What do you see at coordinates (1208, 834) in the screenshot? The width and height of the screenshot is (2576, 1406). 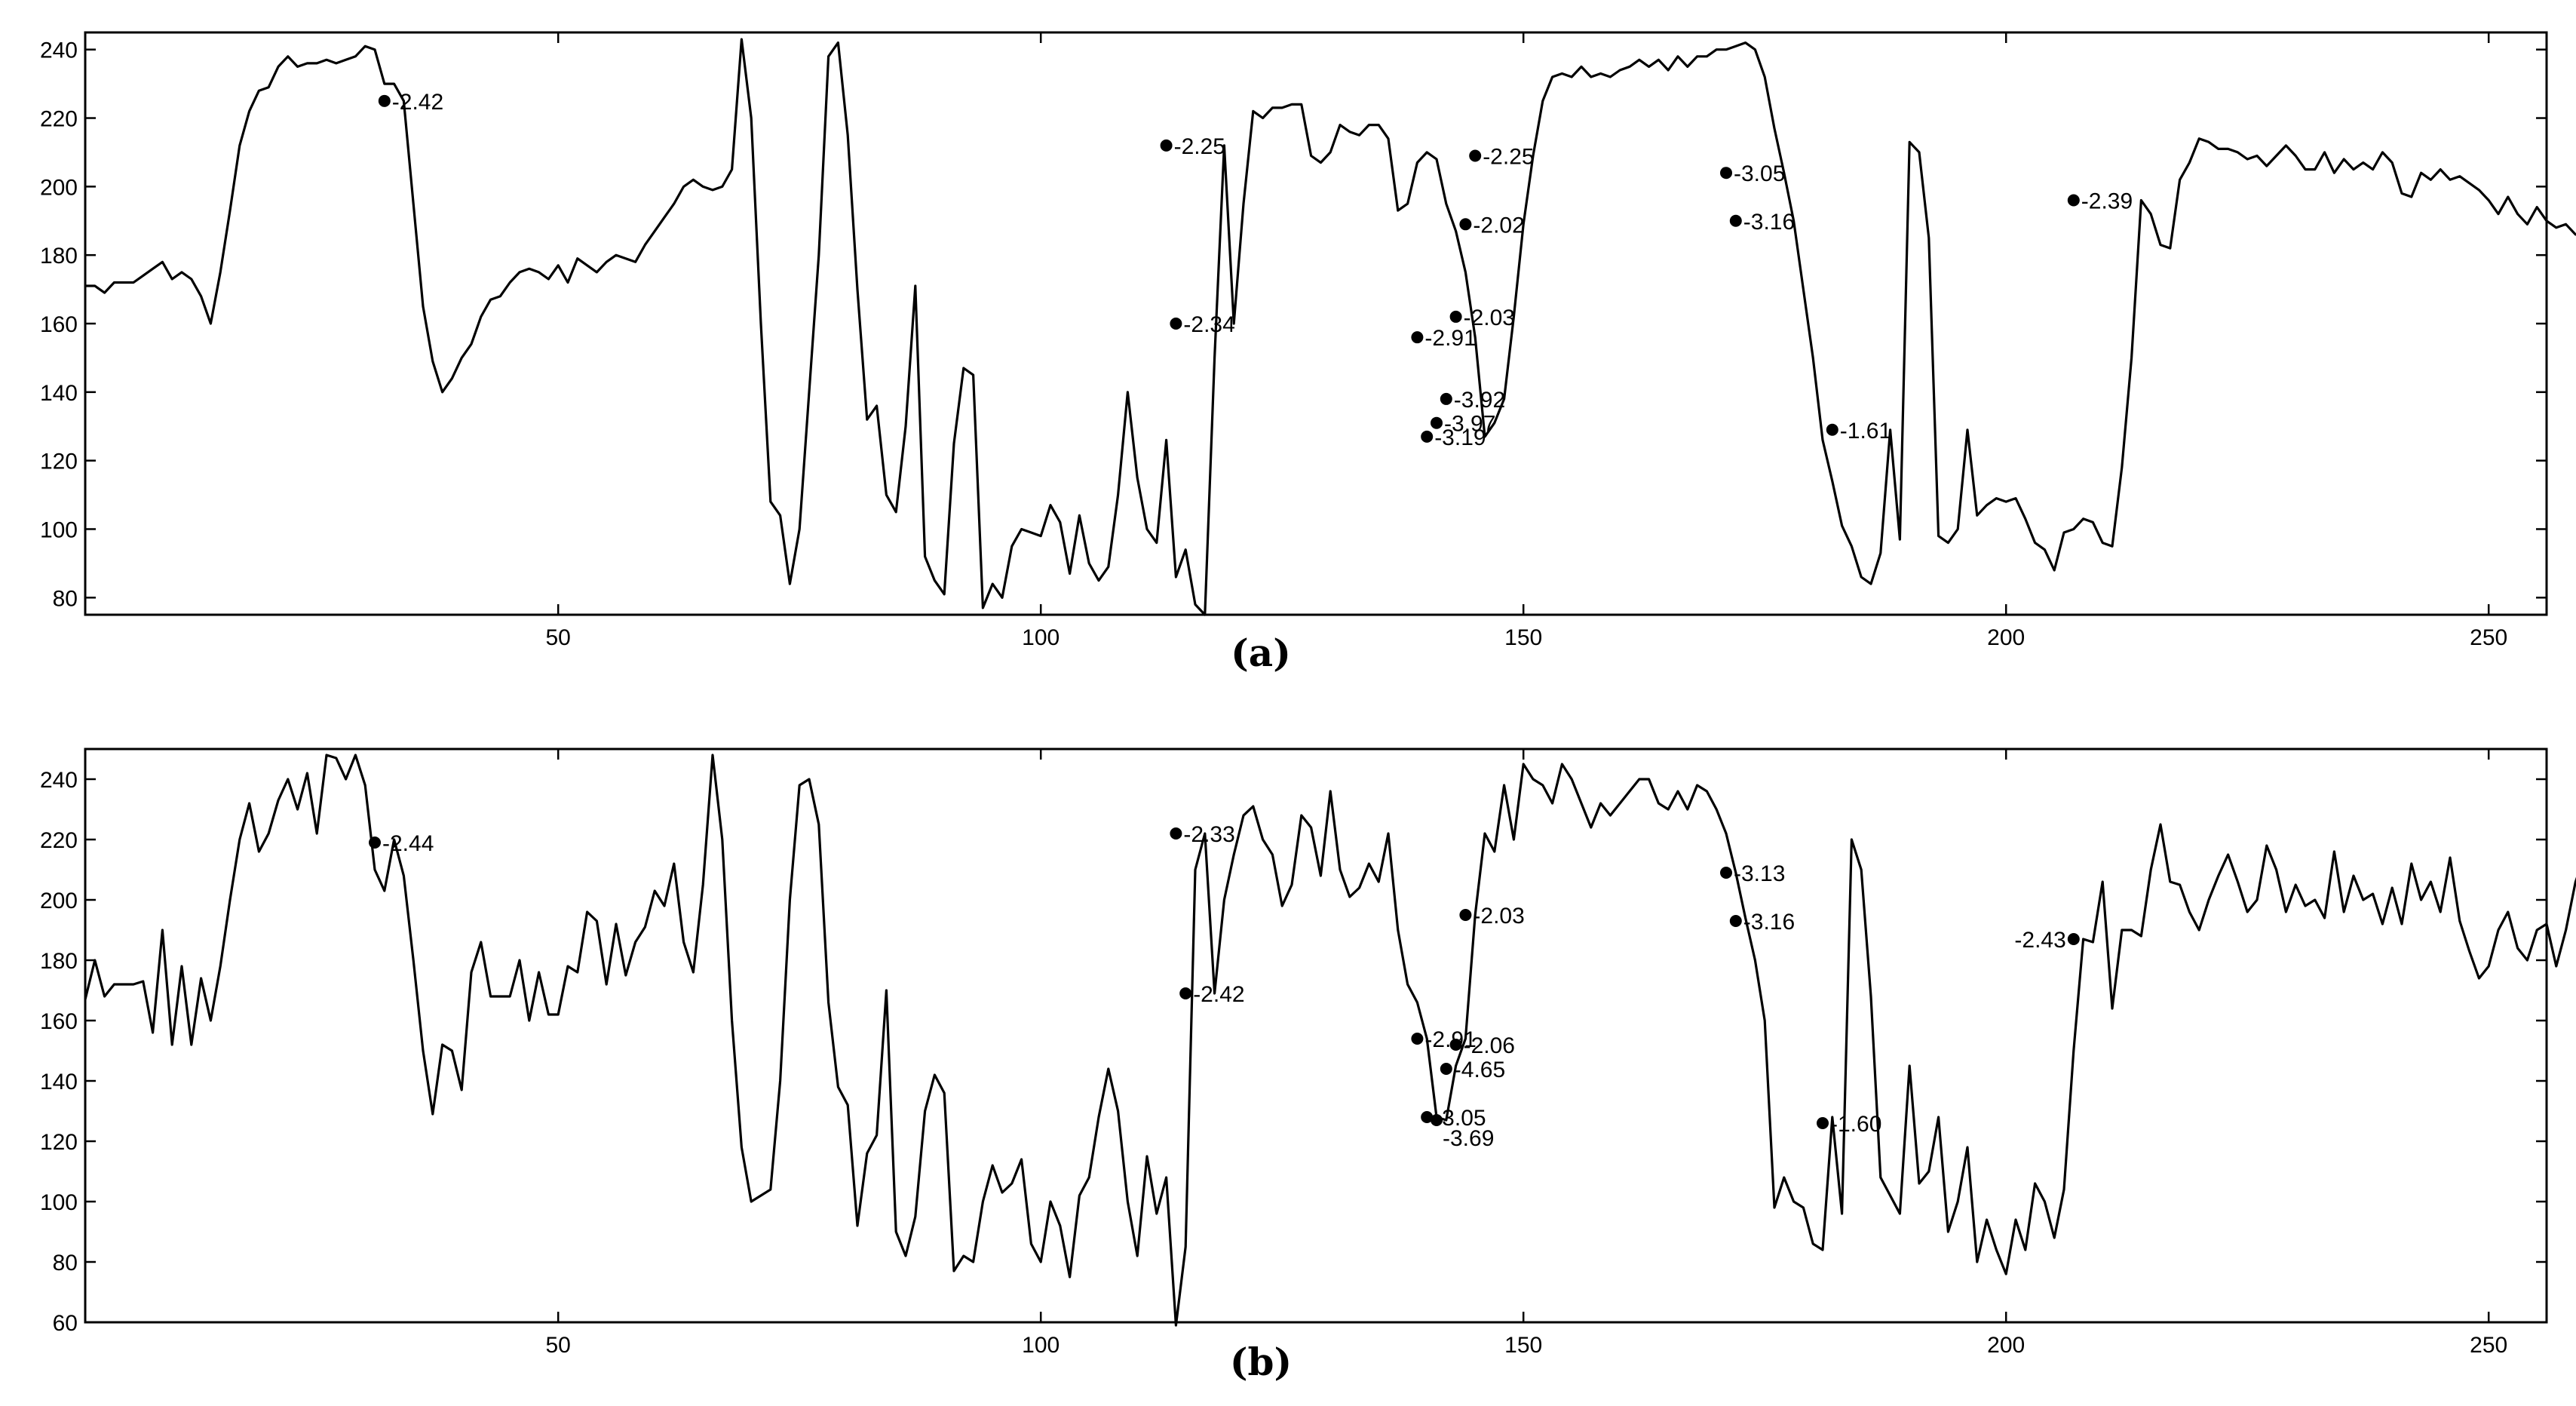 I see `annotation-label: -2.33` at bounding box center [1208, 834].